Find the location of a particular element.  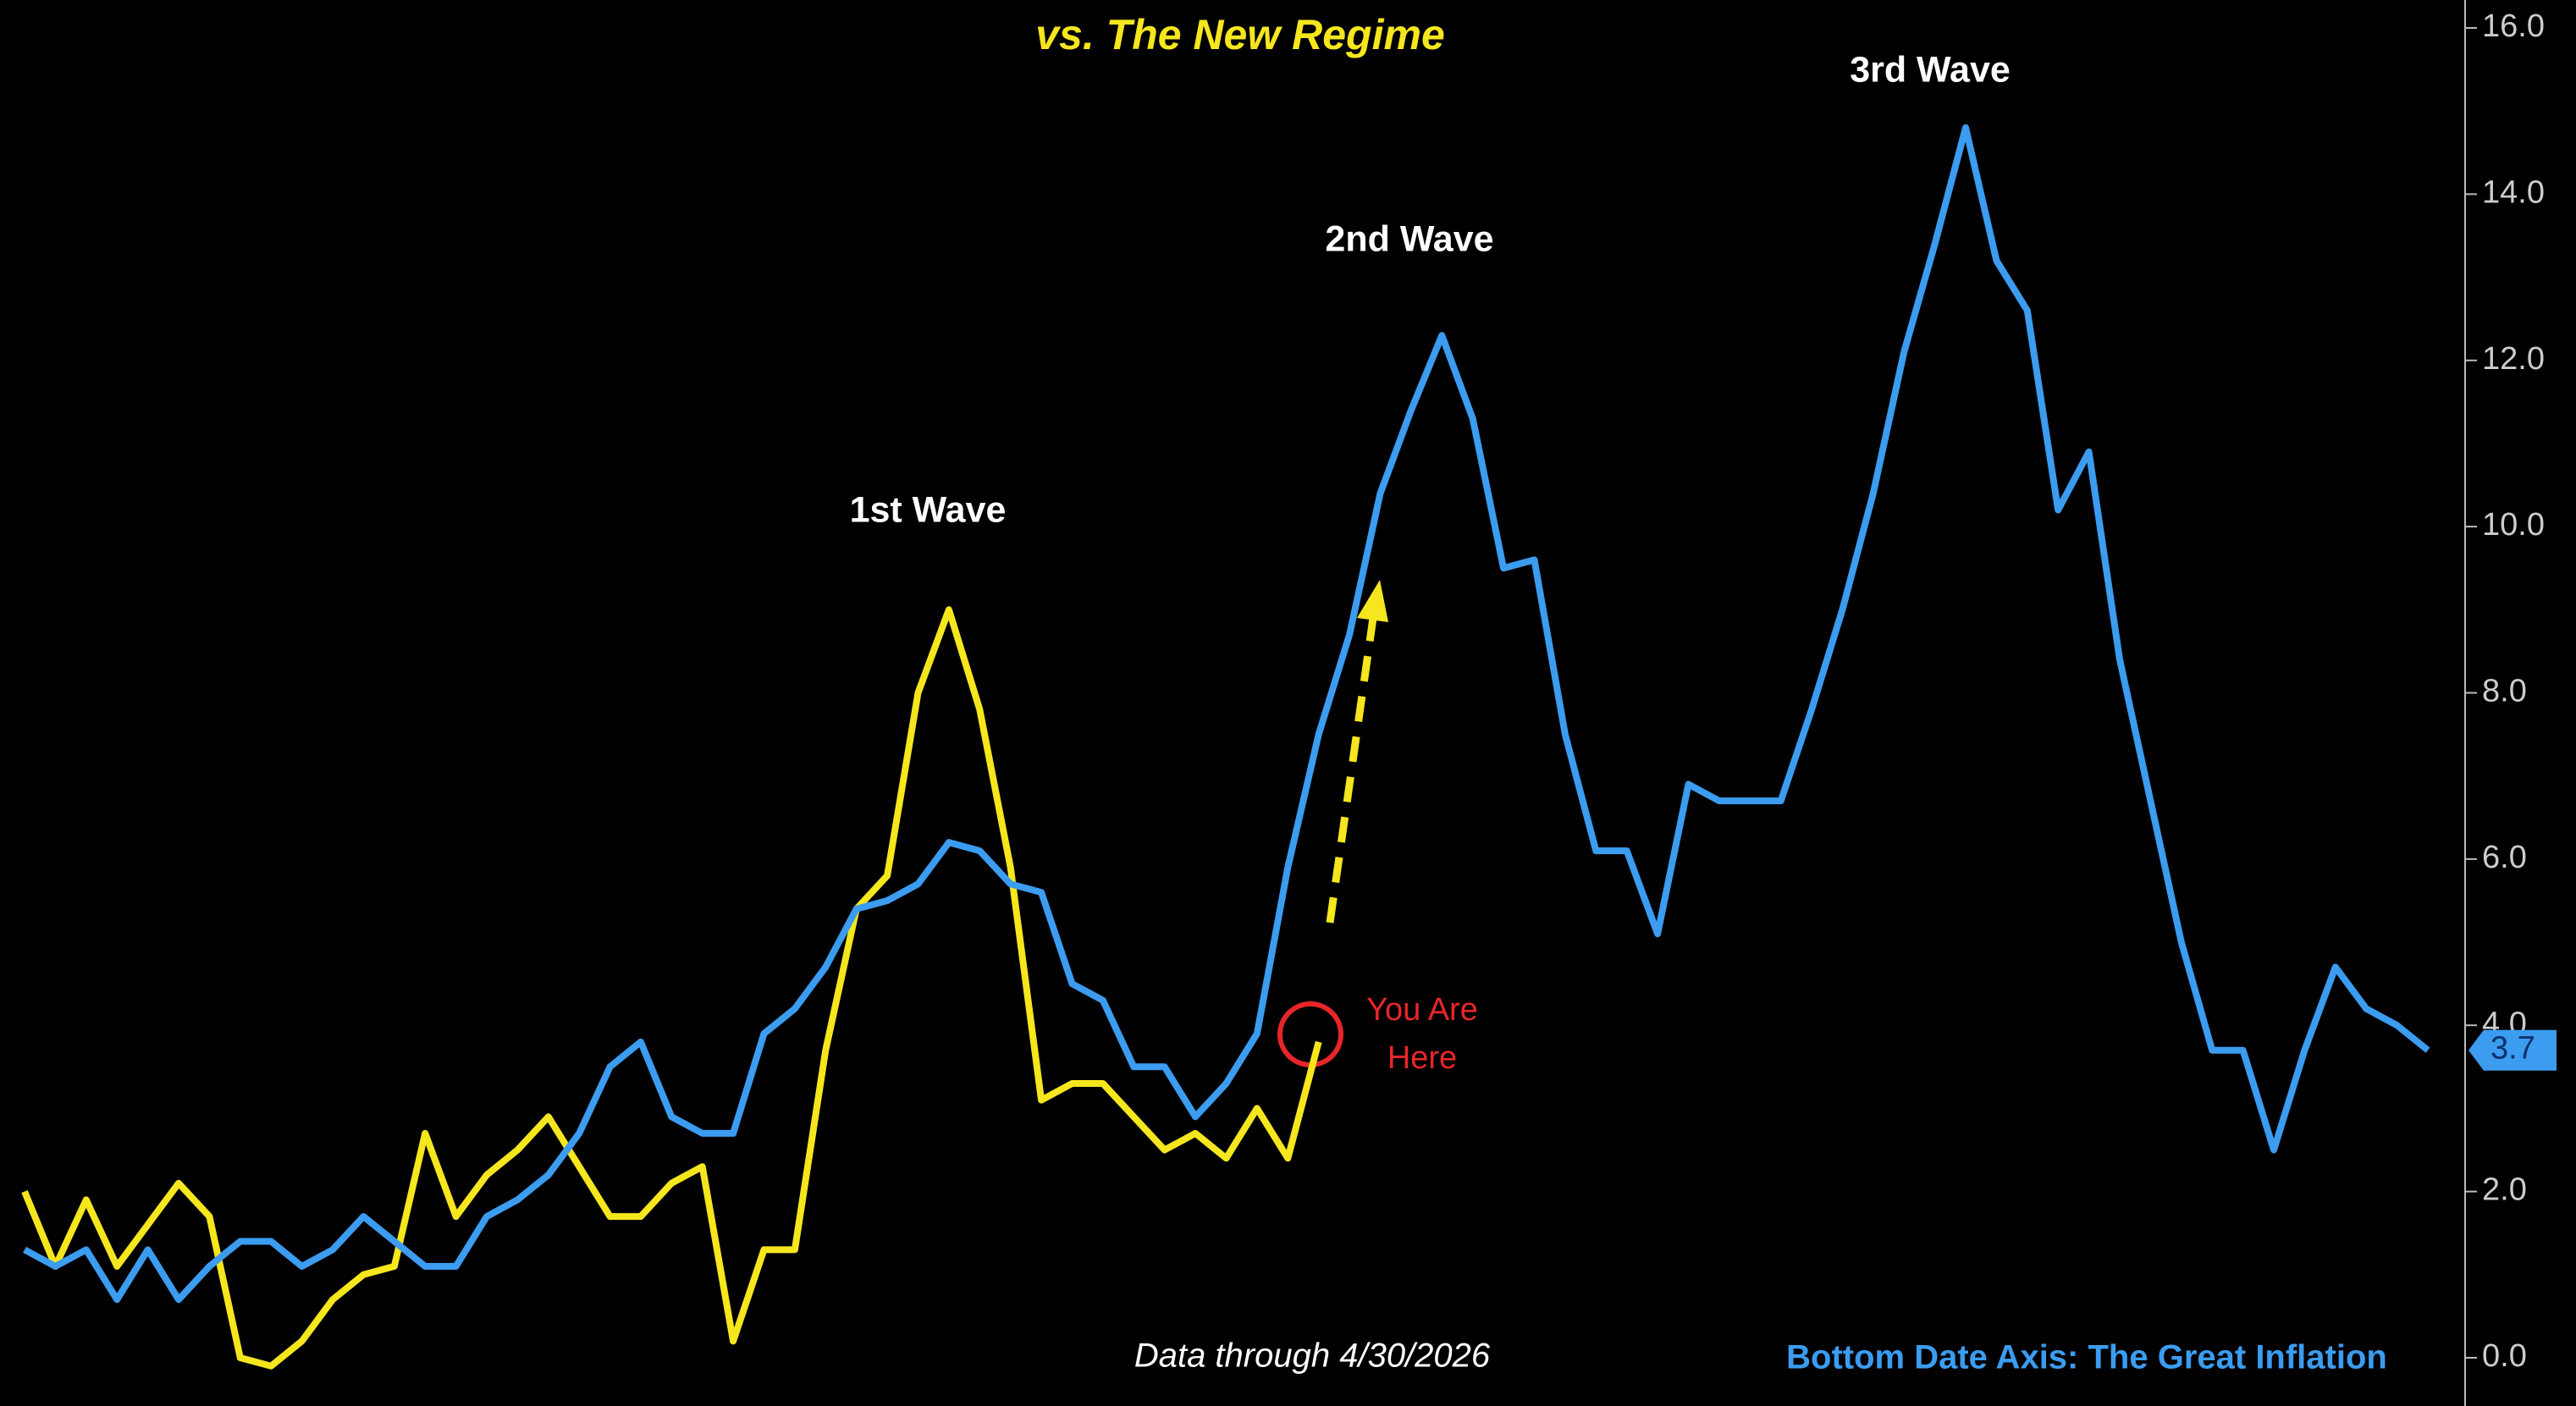

value-tag is located at coordinates (2513, 1050).